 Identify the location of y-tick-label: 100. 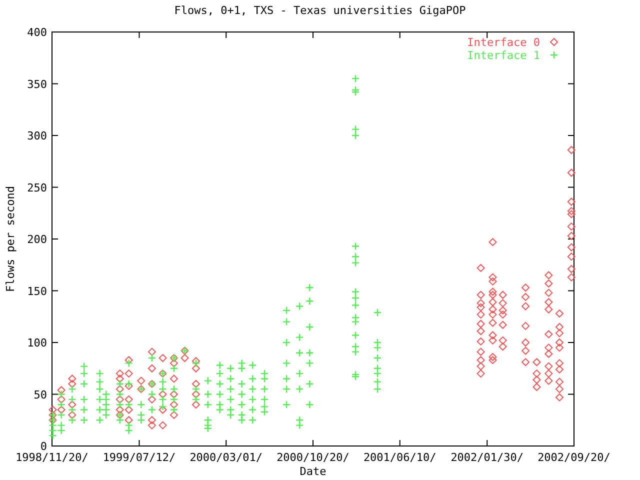
(37, 343).